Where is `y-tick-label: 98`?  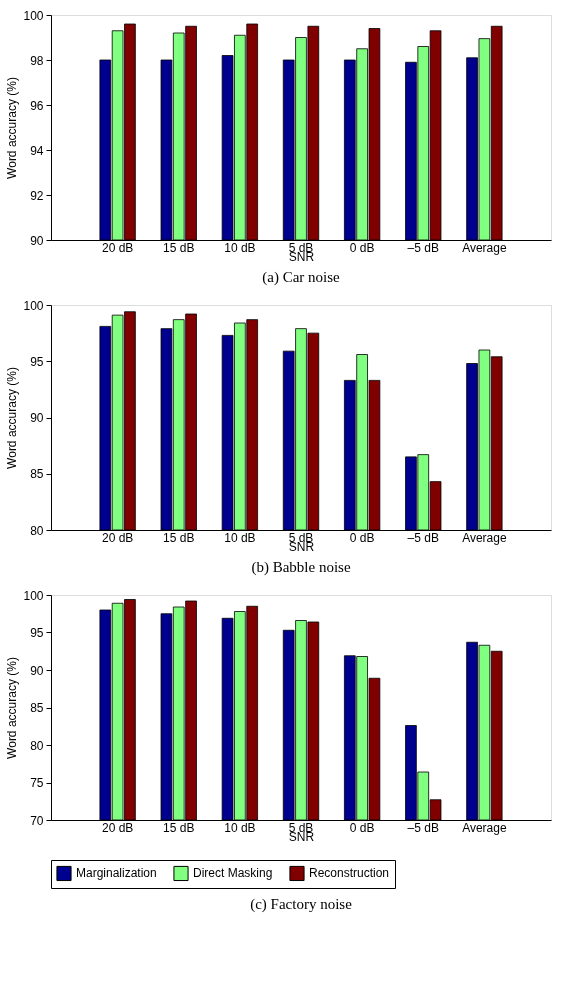 y-tick-label: 98 is located at coordinates (37, 60).